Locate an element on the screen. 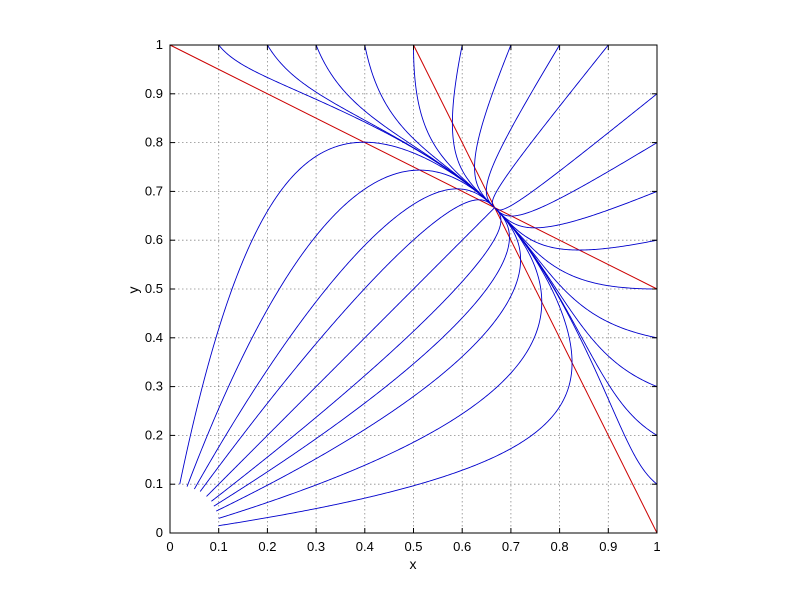  y-axis-label: y is located at coordinates (133, 290).